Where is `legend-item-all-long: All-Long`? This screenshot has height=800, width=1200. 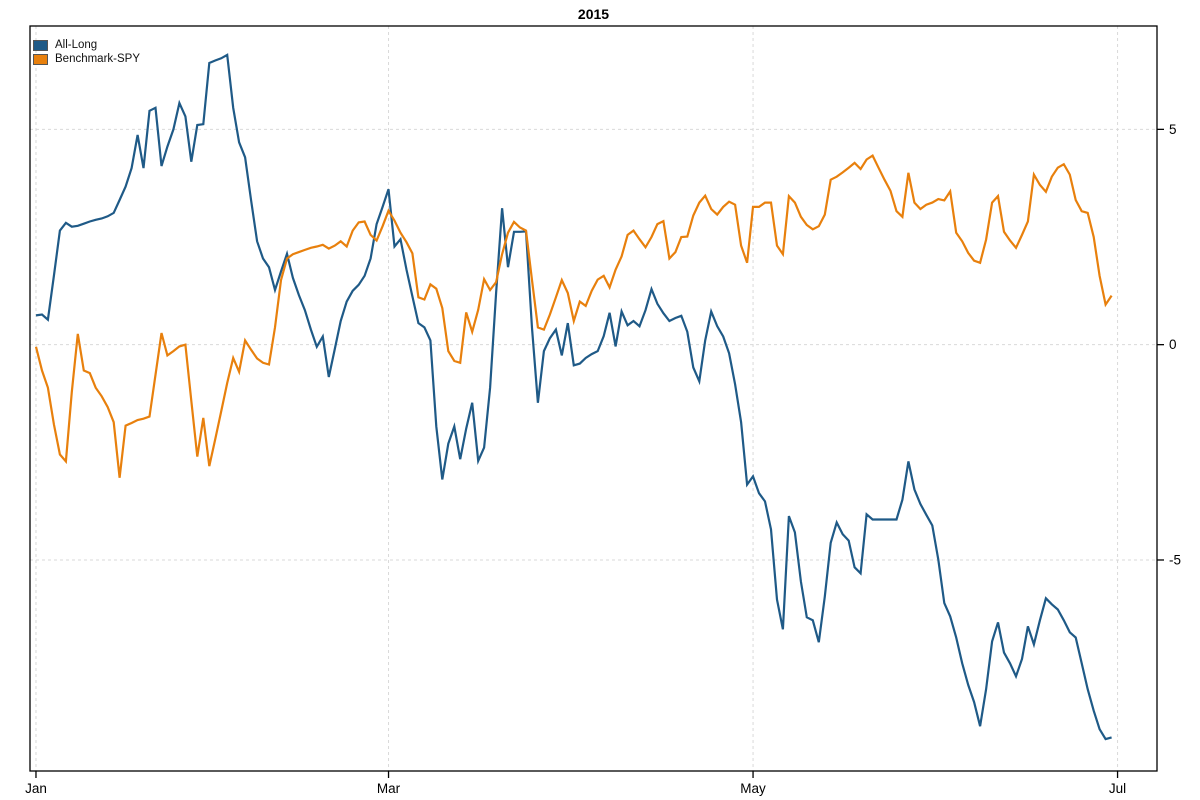
legend-item-all-long: All-Long is located at coordinates (86, 45).